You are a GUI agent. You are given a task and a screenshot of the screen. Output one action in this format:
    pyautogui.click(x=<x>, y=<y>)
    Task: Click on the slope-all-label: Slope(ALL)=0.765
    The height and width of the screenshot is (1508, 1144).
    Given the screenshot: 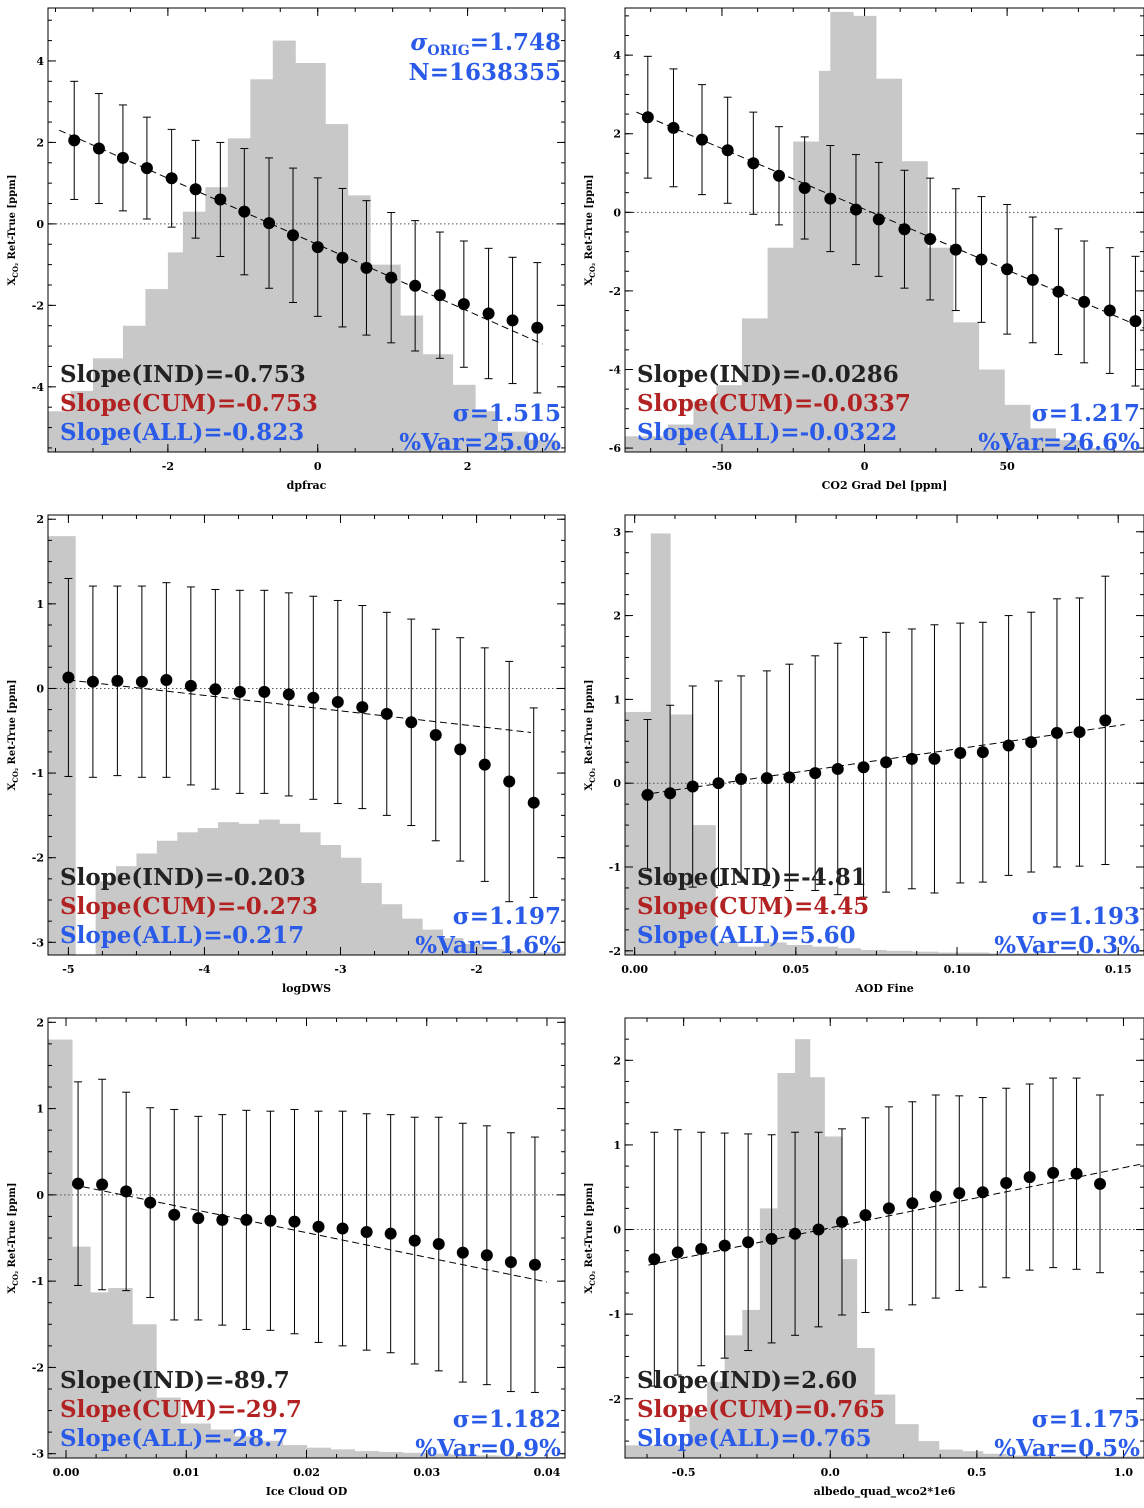 What is the action you would take?
    pyautogui.click(x=754, y=1438)
    